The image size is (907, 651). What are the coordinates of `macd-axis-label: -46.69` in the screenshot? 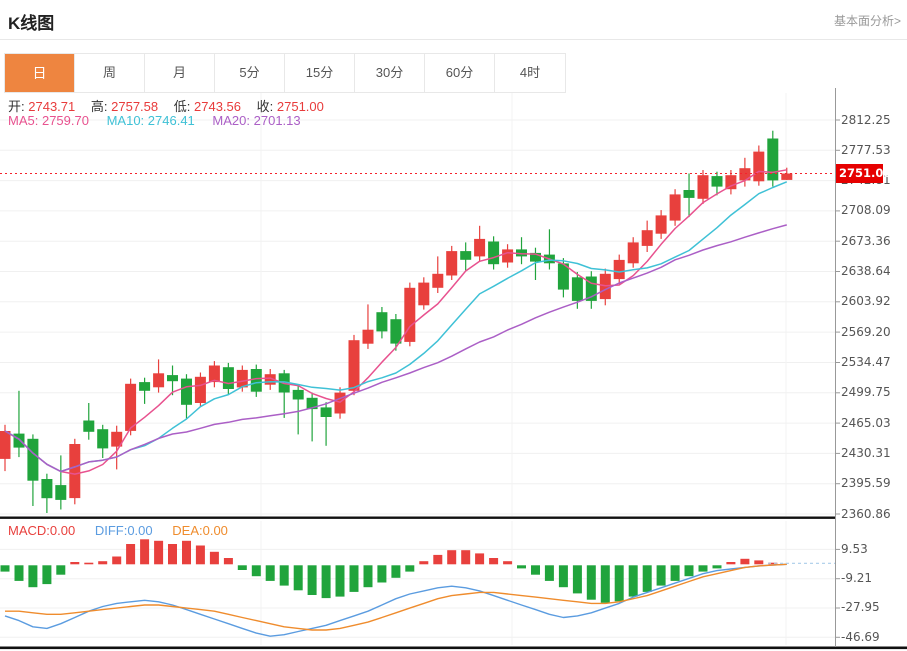 It's located at (860, 636).